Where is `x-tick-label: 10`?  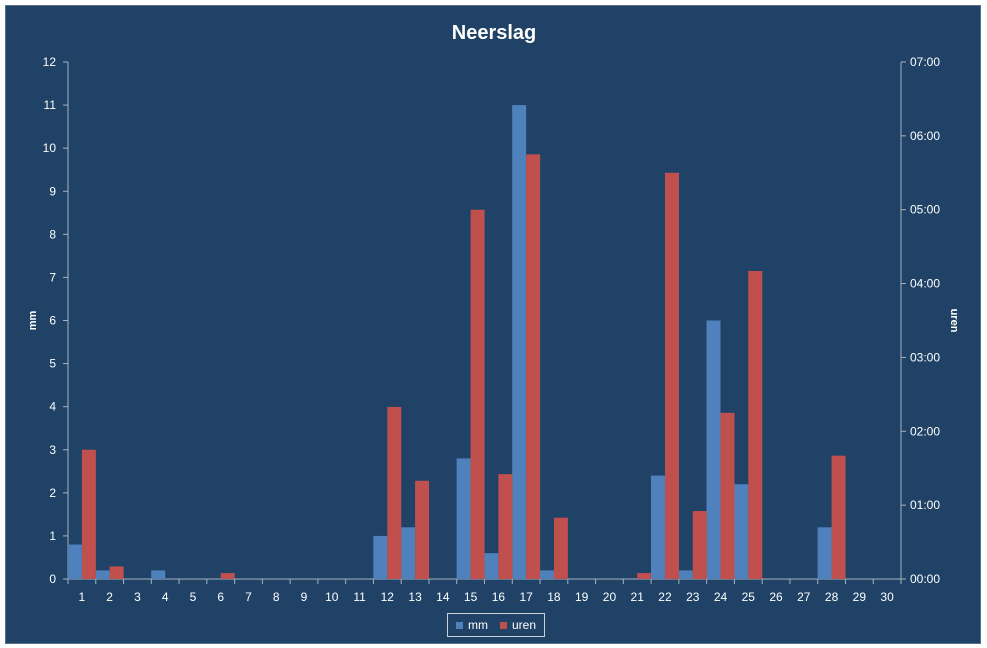
x-tick-label: 10 is located at coordinates (332, 597).